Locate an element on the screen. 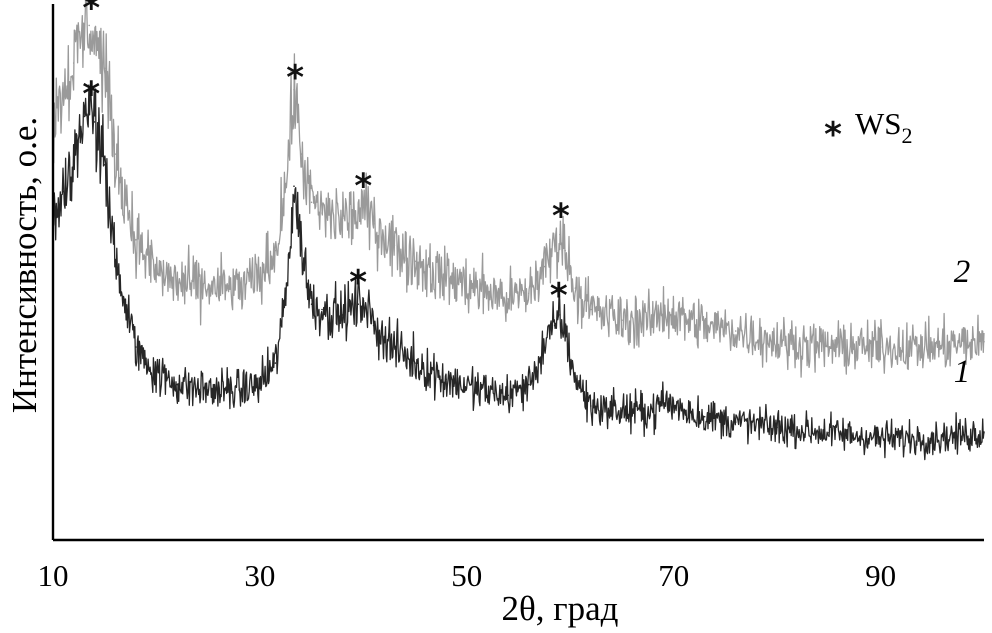 The height and width of the screenshot is (633, 992). x-tick-label: 30 is located at coordinates (259, 575).